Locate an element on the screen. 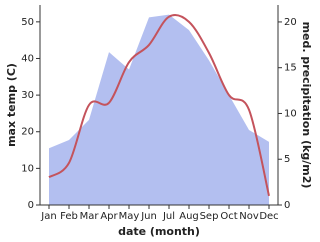  x-tick-label: Jul is located at coordinates (168, 216).